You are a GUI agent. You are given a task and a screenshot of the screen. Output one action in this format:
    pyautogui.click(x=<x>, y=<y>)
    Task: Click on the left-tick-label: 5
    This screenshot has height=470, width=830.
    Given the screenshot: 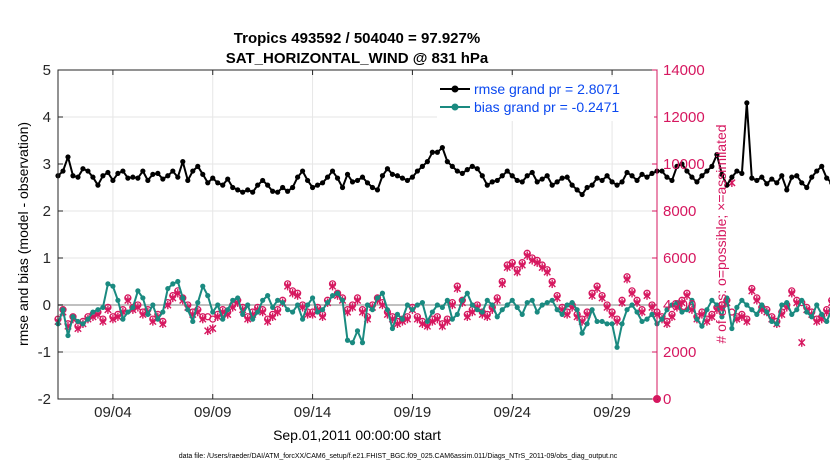 What is the action you would take?
    pyautogui.click(x=47, y=70)
    